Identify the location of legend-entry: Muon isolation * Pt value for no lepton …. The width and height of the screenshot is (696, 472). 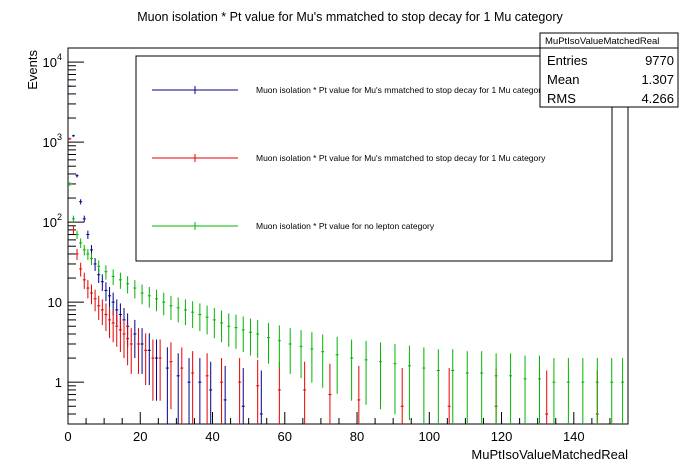
(293, 226).